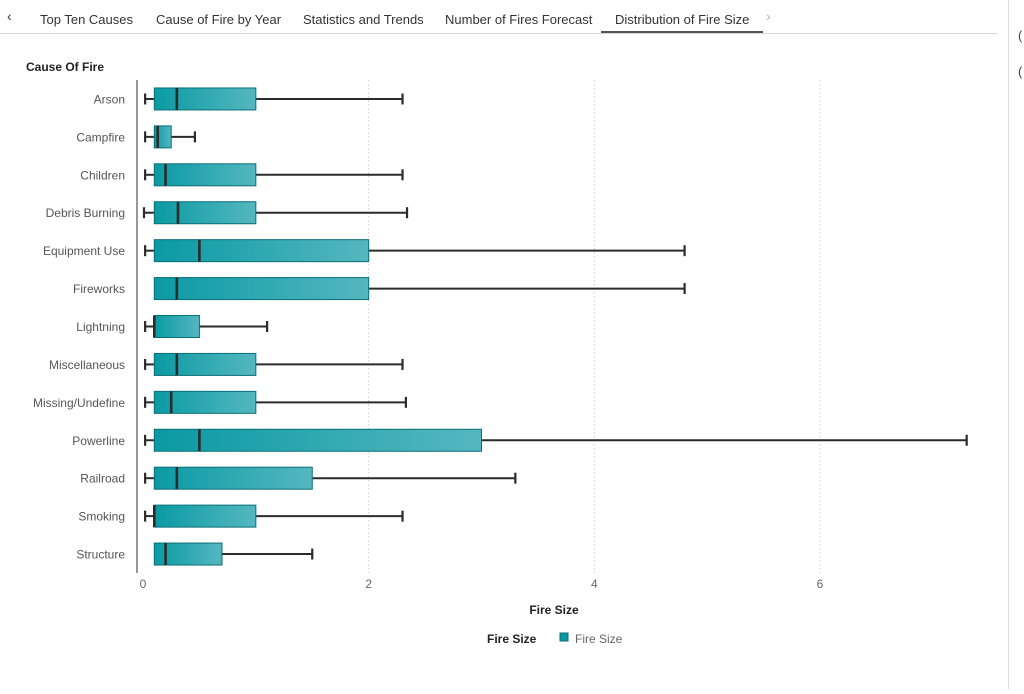 The height and width of the screenshot is (694, 1024). Describe the element at coordinates (87, 365) in the screenshot. I see `y-tick-label: Miscellaneous` at that location.